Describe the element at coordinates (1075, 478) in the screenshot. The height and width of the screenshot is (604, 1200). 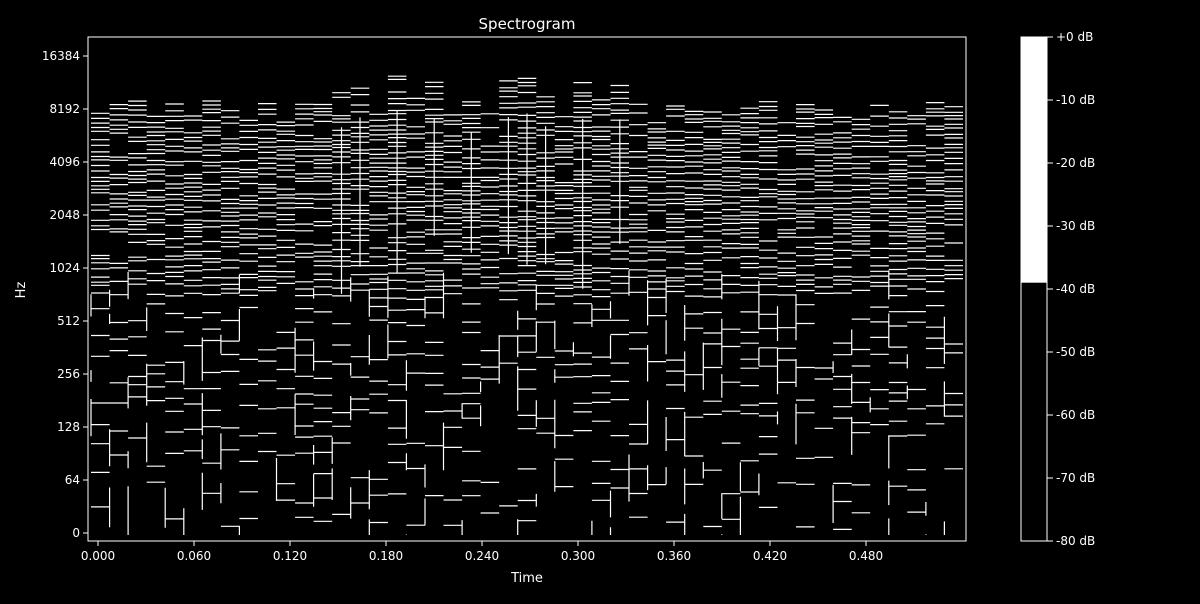
I see `colorbar-tick-label: -70 dB` at that location.